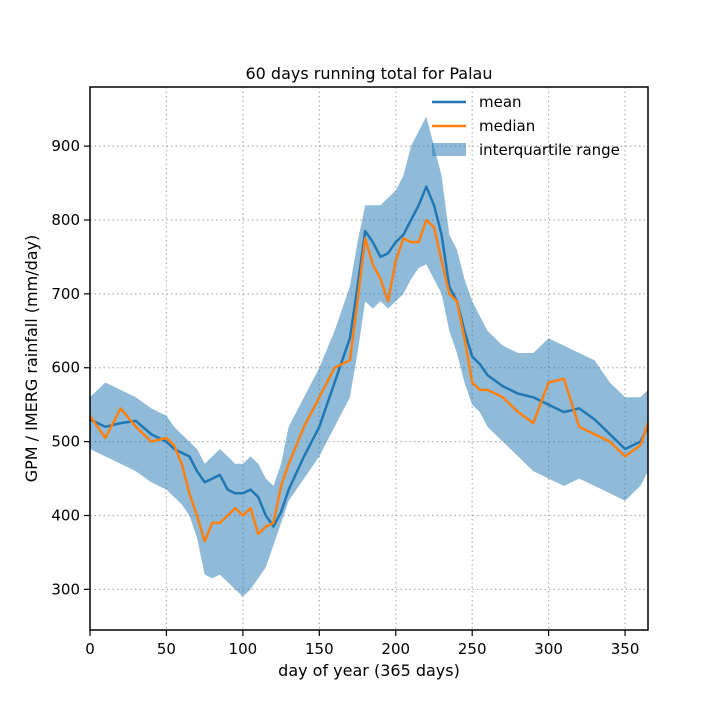  I want to click on y-tick-label-600: 600, so click(65, 368).